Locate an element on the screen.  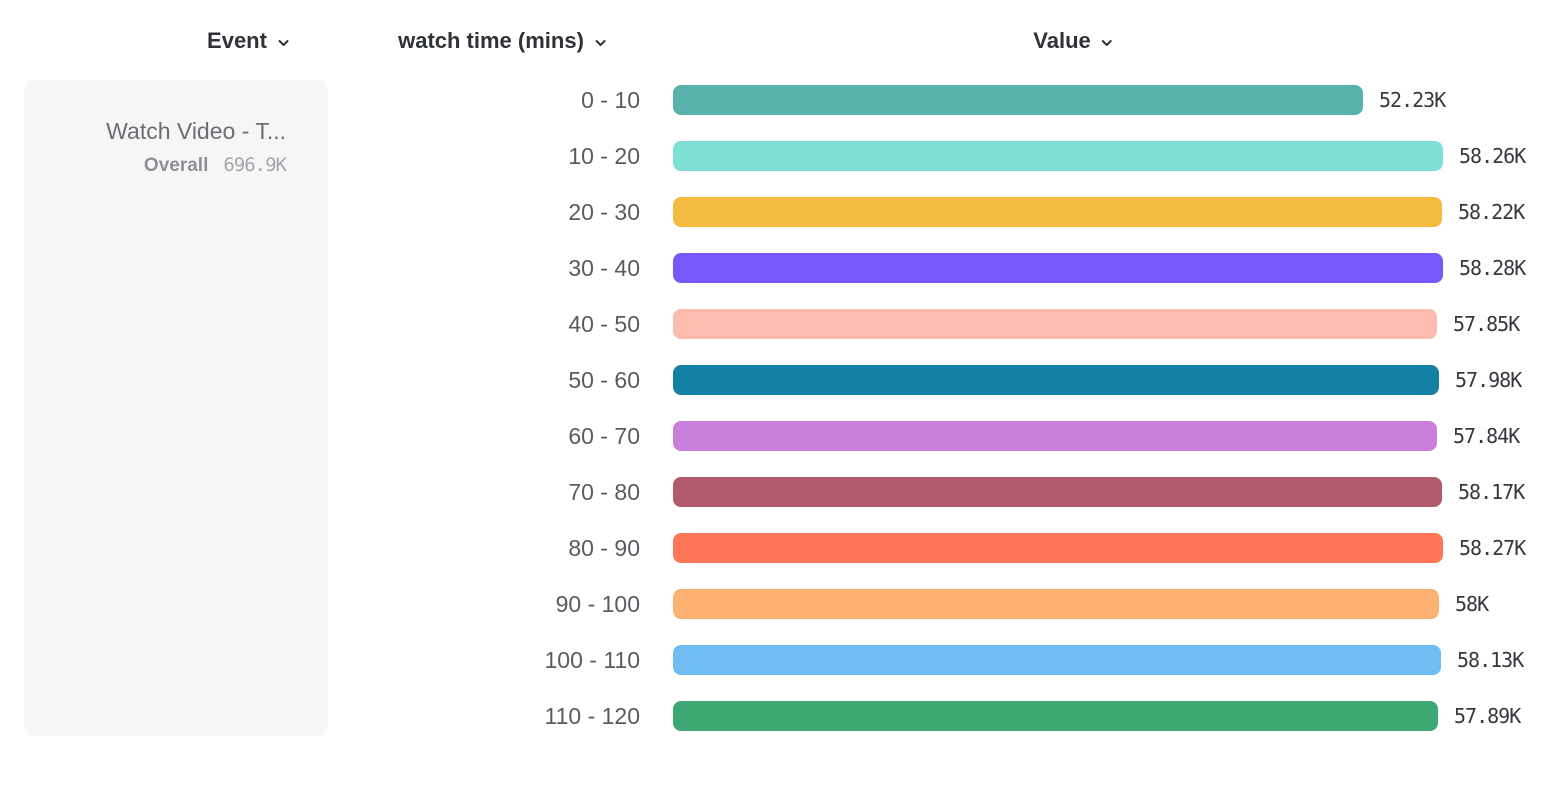
bucket-label: 40 - 50 is located at coordinates (604, 324).